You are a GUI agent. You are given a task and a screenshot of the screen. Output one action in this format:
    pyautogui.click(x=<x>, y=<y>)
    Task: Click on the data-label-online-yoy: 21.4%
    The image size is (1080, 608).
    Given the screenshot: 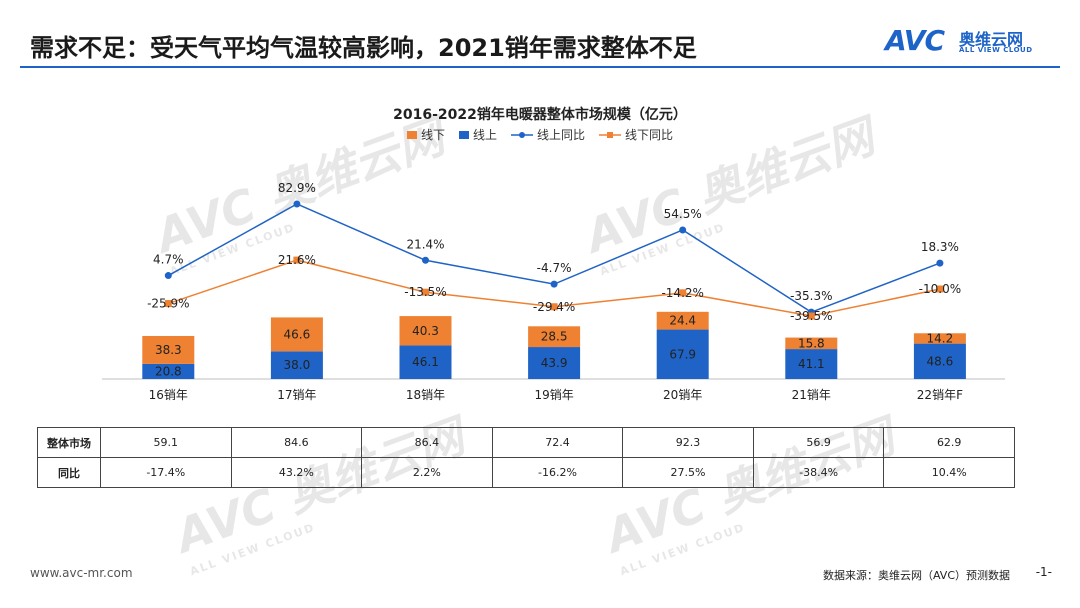 What is the action you would take?
    pyautogui.click(x=425, y=244)
    